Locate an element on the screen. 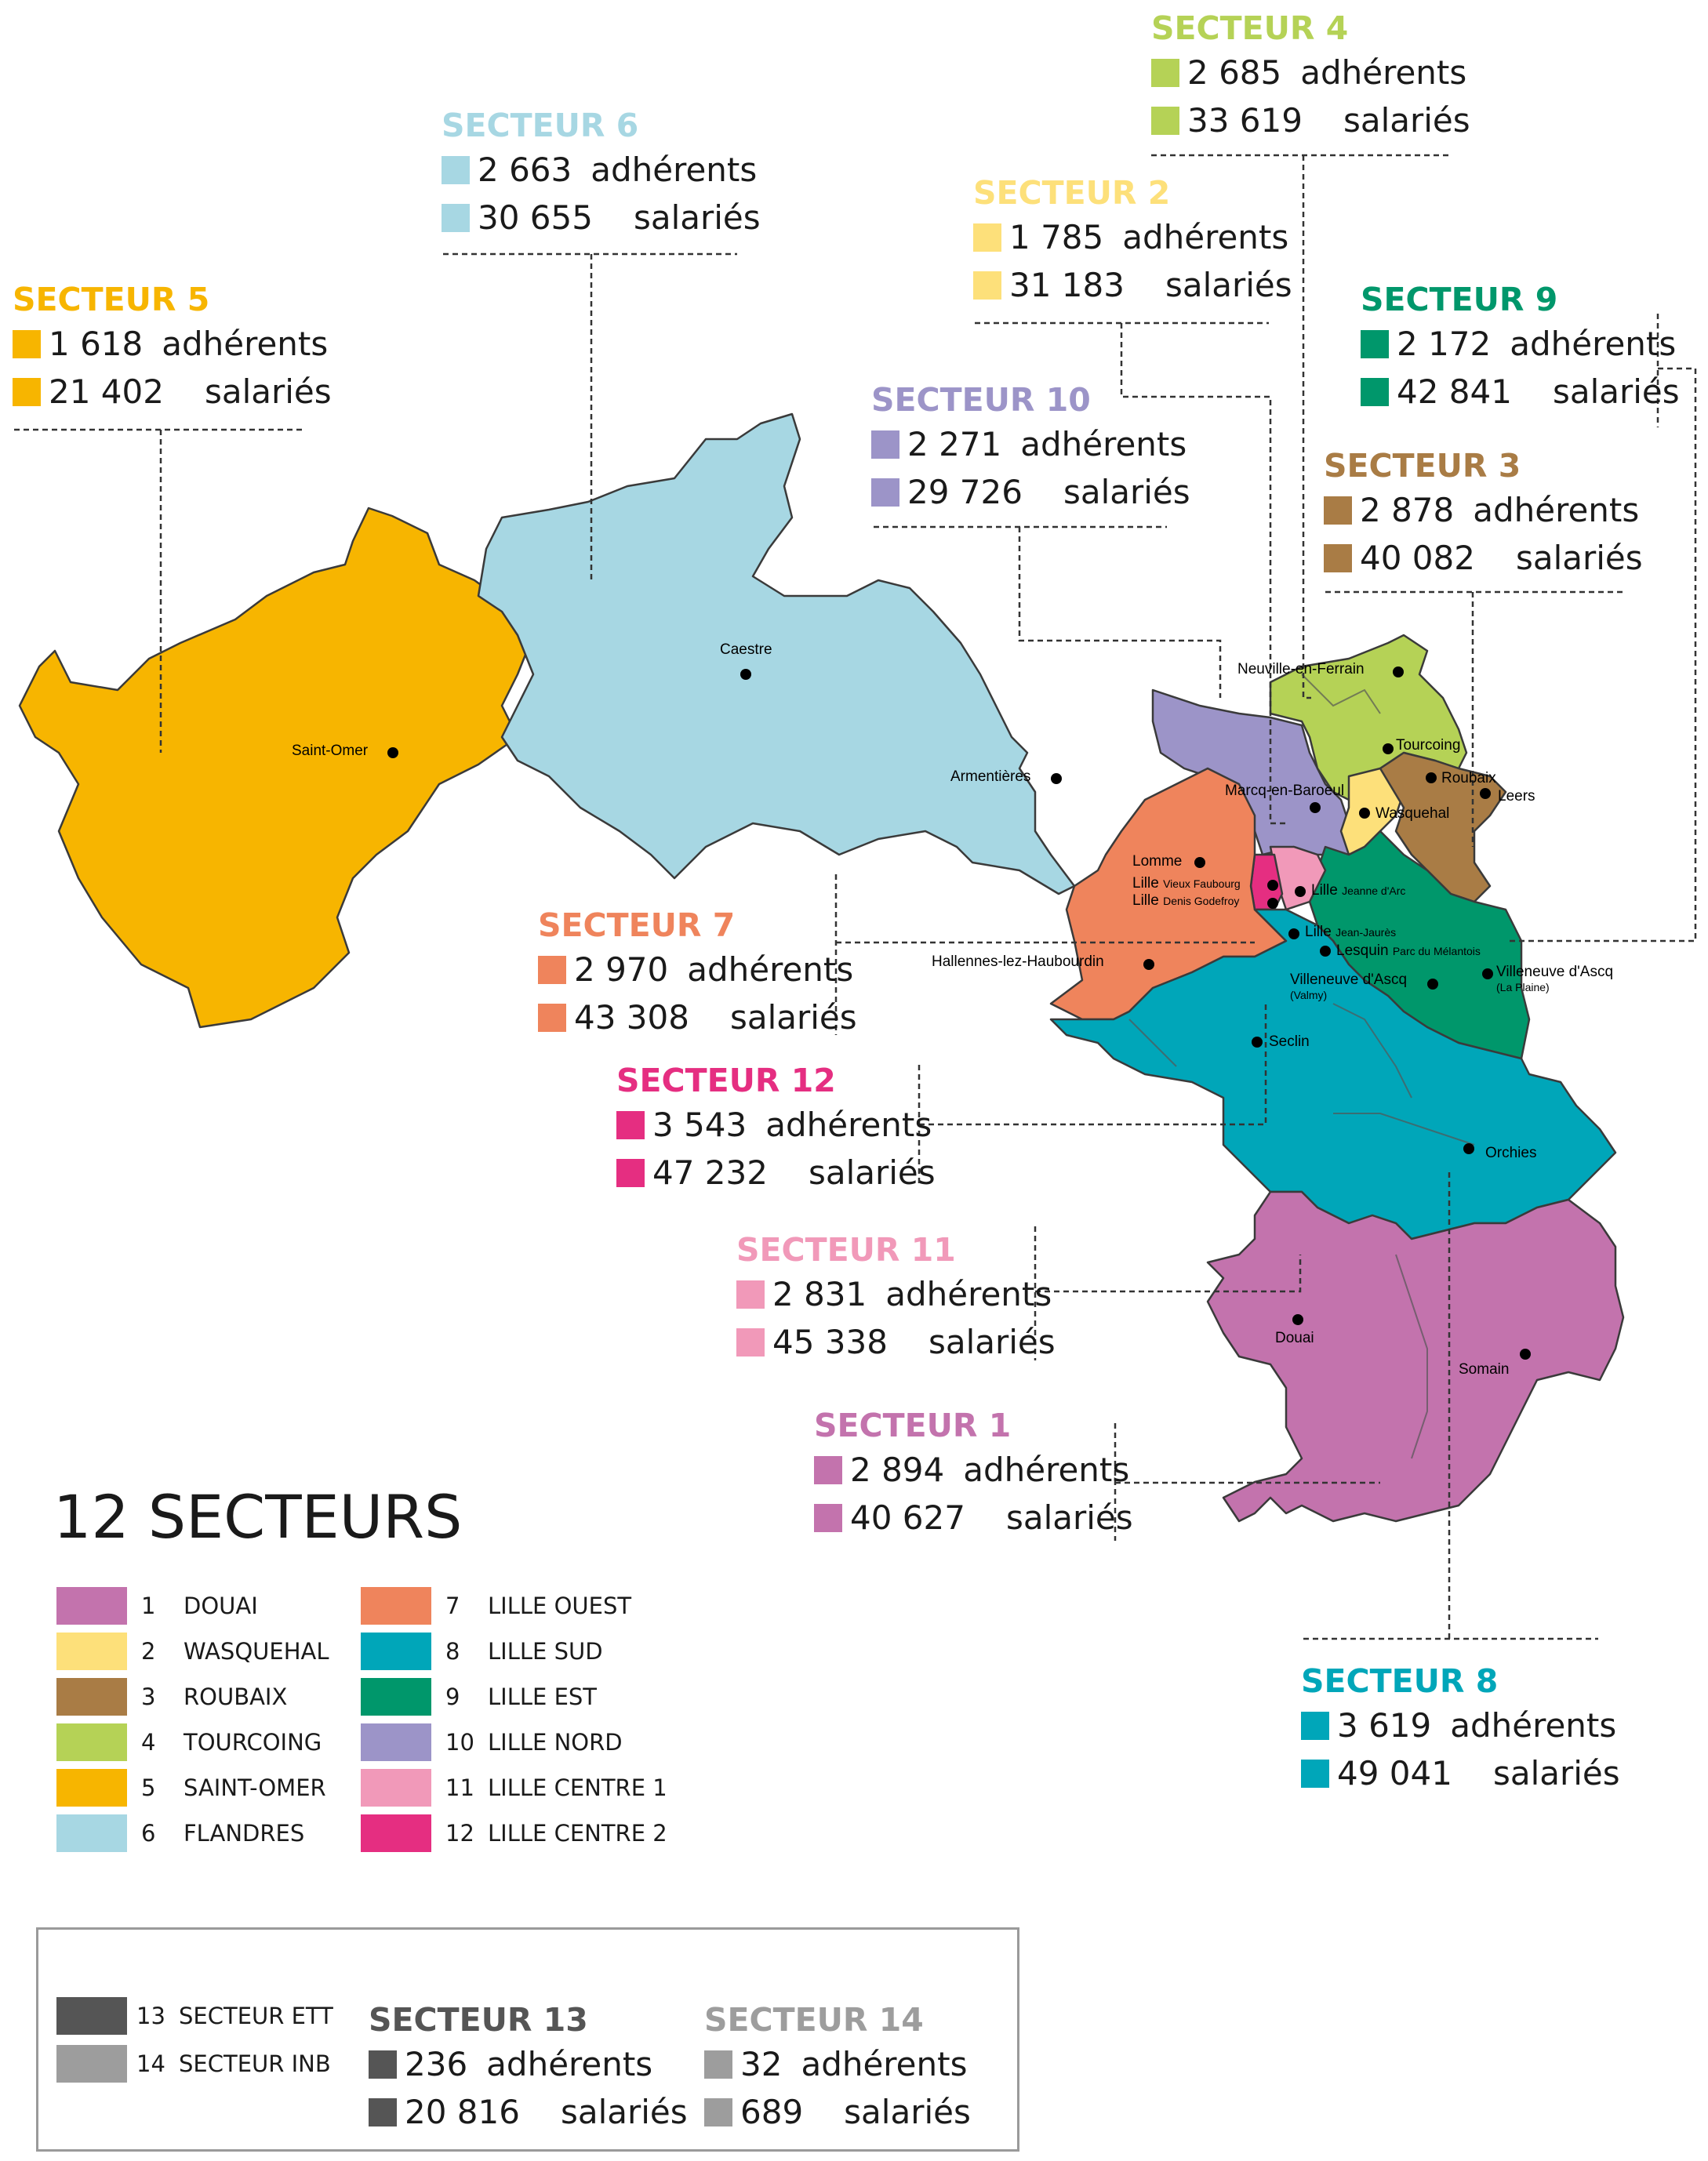 The height and width of the screenshot is (2161, 1708). legend-number: 6 is located at coordinates (148, 1833).